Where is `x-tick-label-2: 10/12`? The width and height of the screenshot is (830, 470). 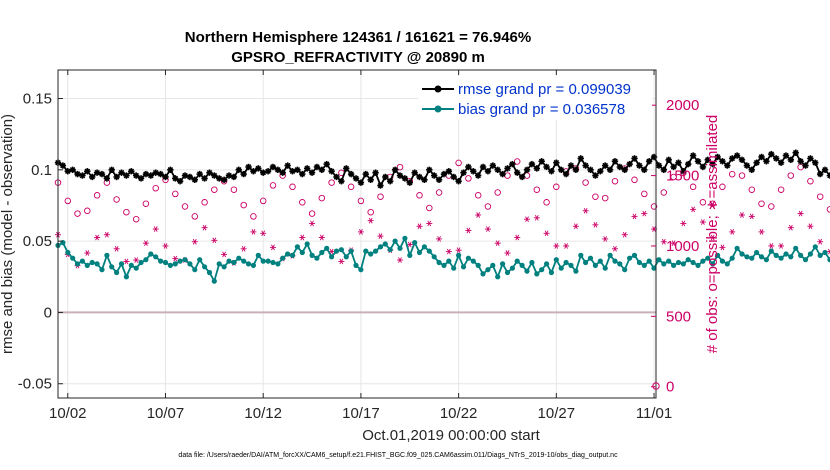
x-tick-label-2: 10/12 is located at coordinates (263, 413).